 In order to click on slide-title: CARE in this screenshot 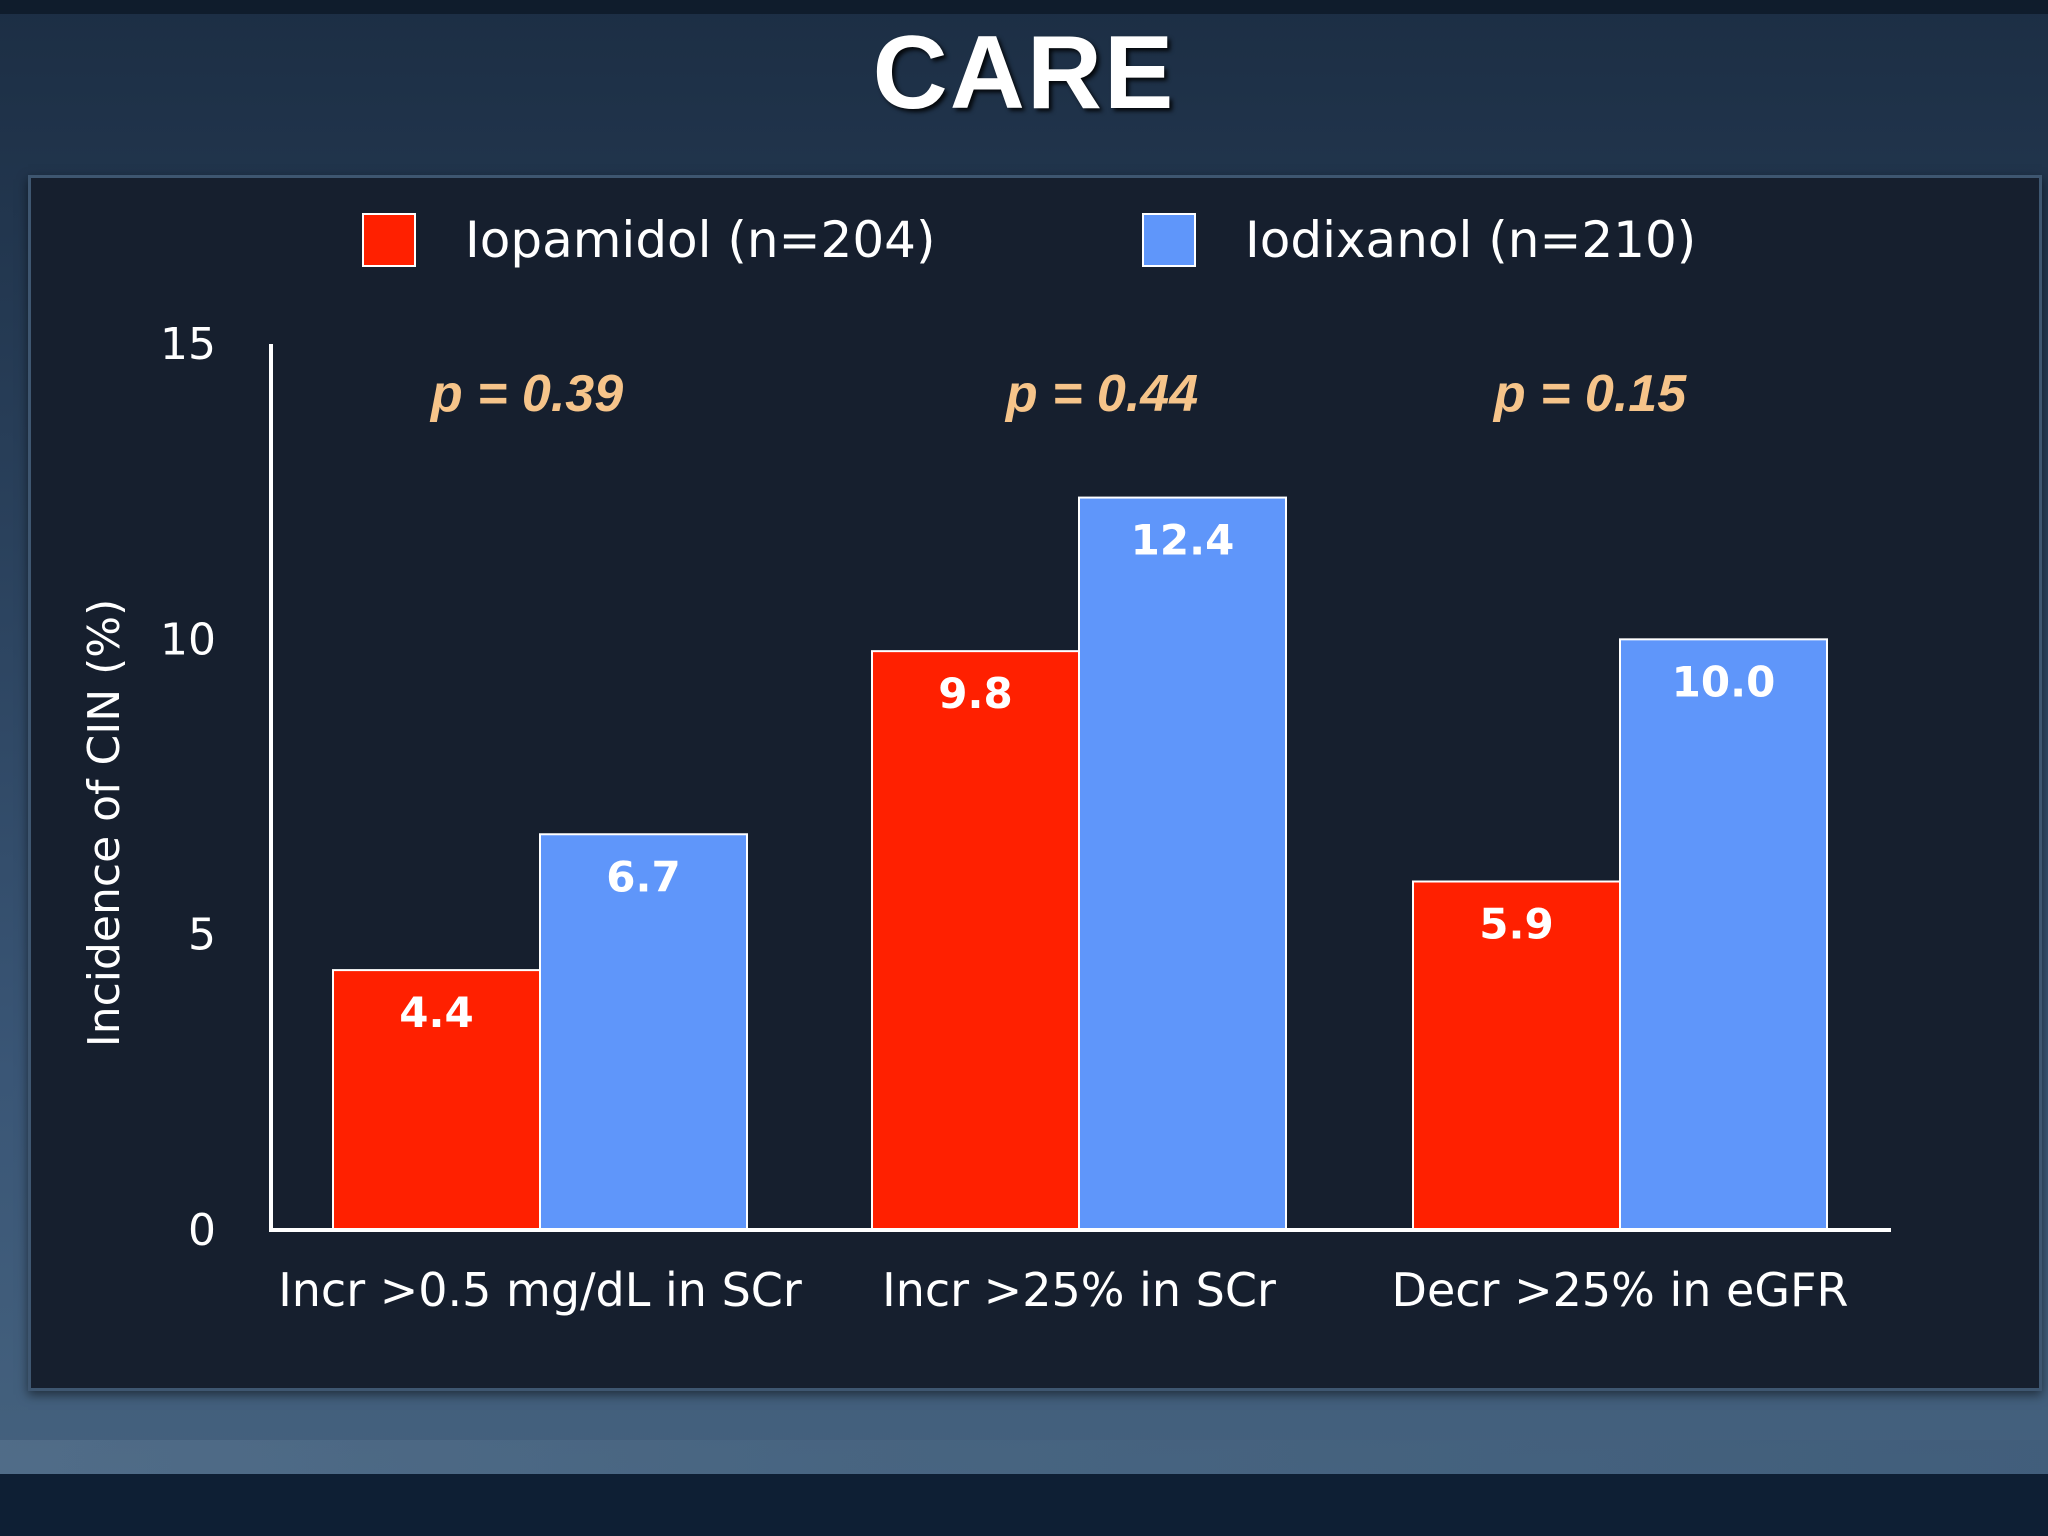, I will do `click(1024, 73)`.